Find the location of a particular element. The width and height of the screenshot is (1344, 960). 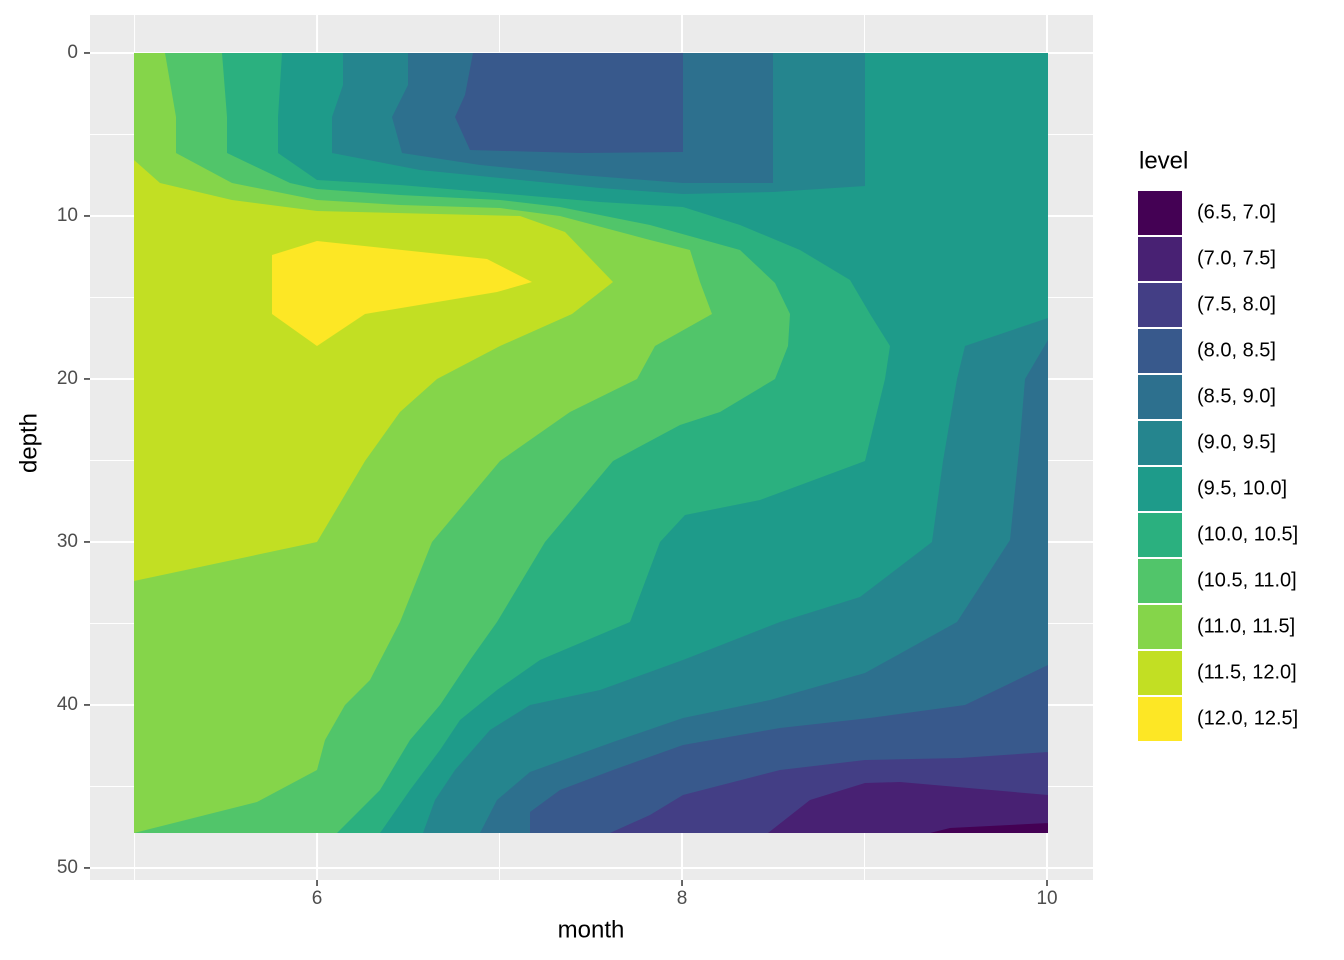

legend-label: (12.0, 12.5] is located at coordinates (1247, 718).